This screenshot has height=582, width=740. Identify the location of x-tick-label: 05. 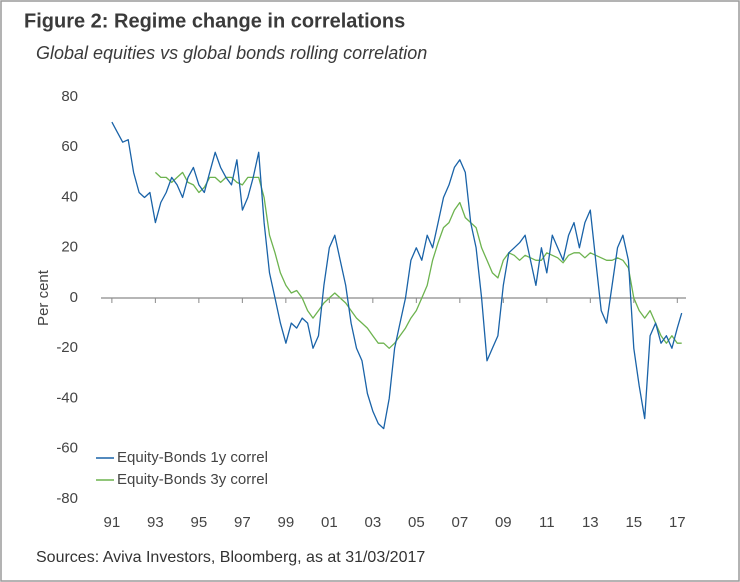
(416, 522).